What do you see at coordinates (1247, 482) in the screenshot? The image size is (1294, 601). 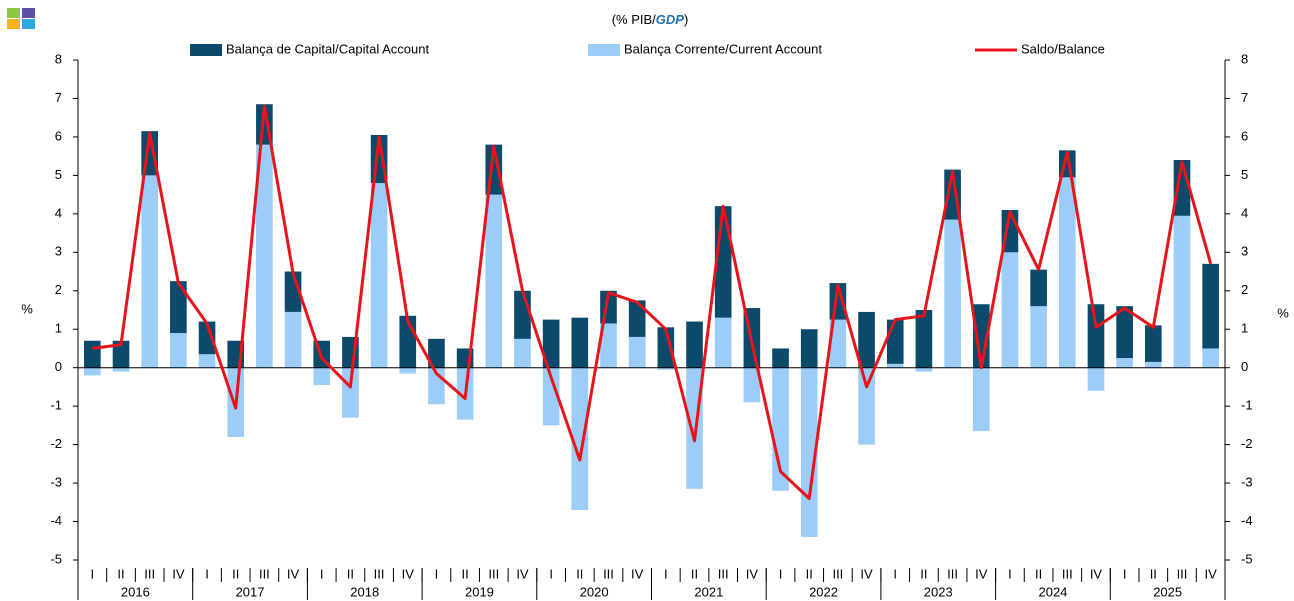 I see `y2-tick-label: -3` at bounding box center [1247, 482].